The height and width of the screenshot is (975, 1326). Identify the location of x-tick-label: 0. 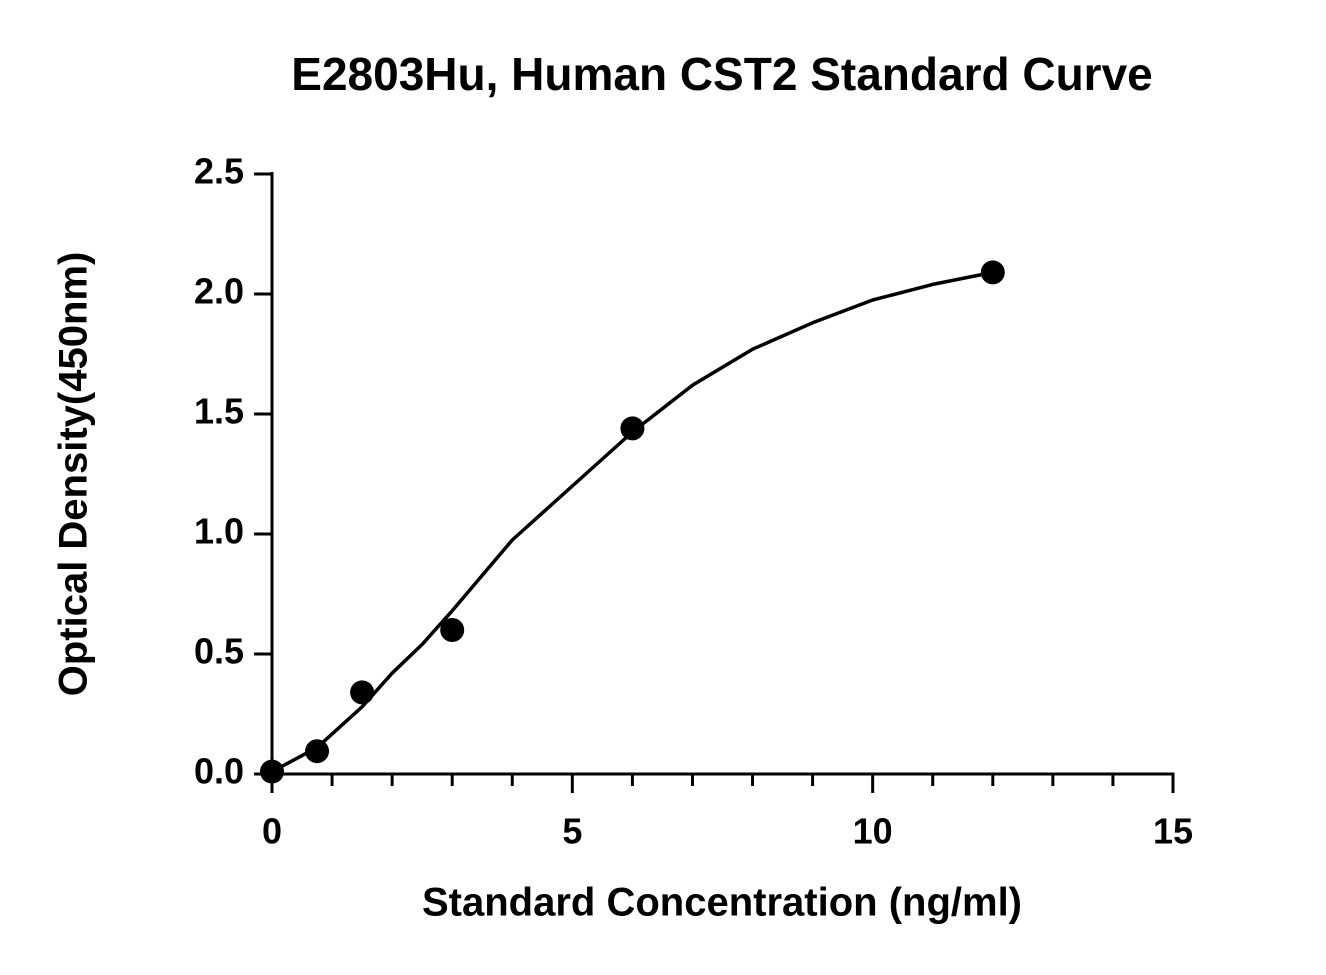
(272, 831).